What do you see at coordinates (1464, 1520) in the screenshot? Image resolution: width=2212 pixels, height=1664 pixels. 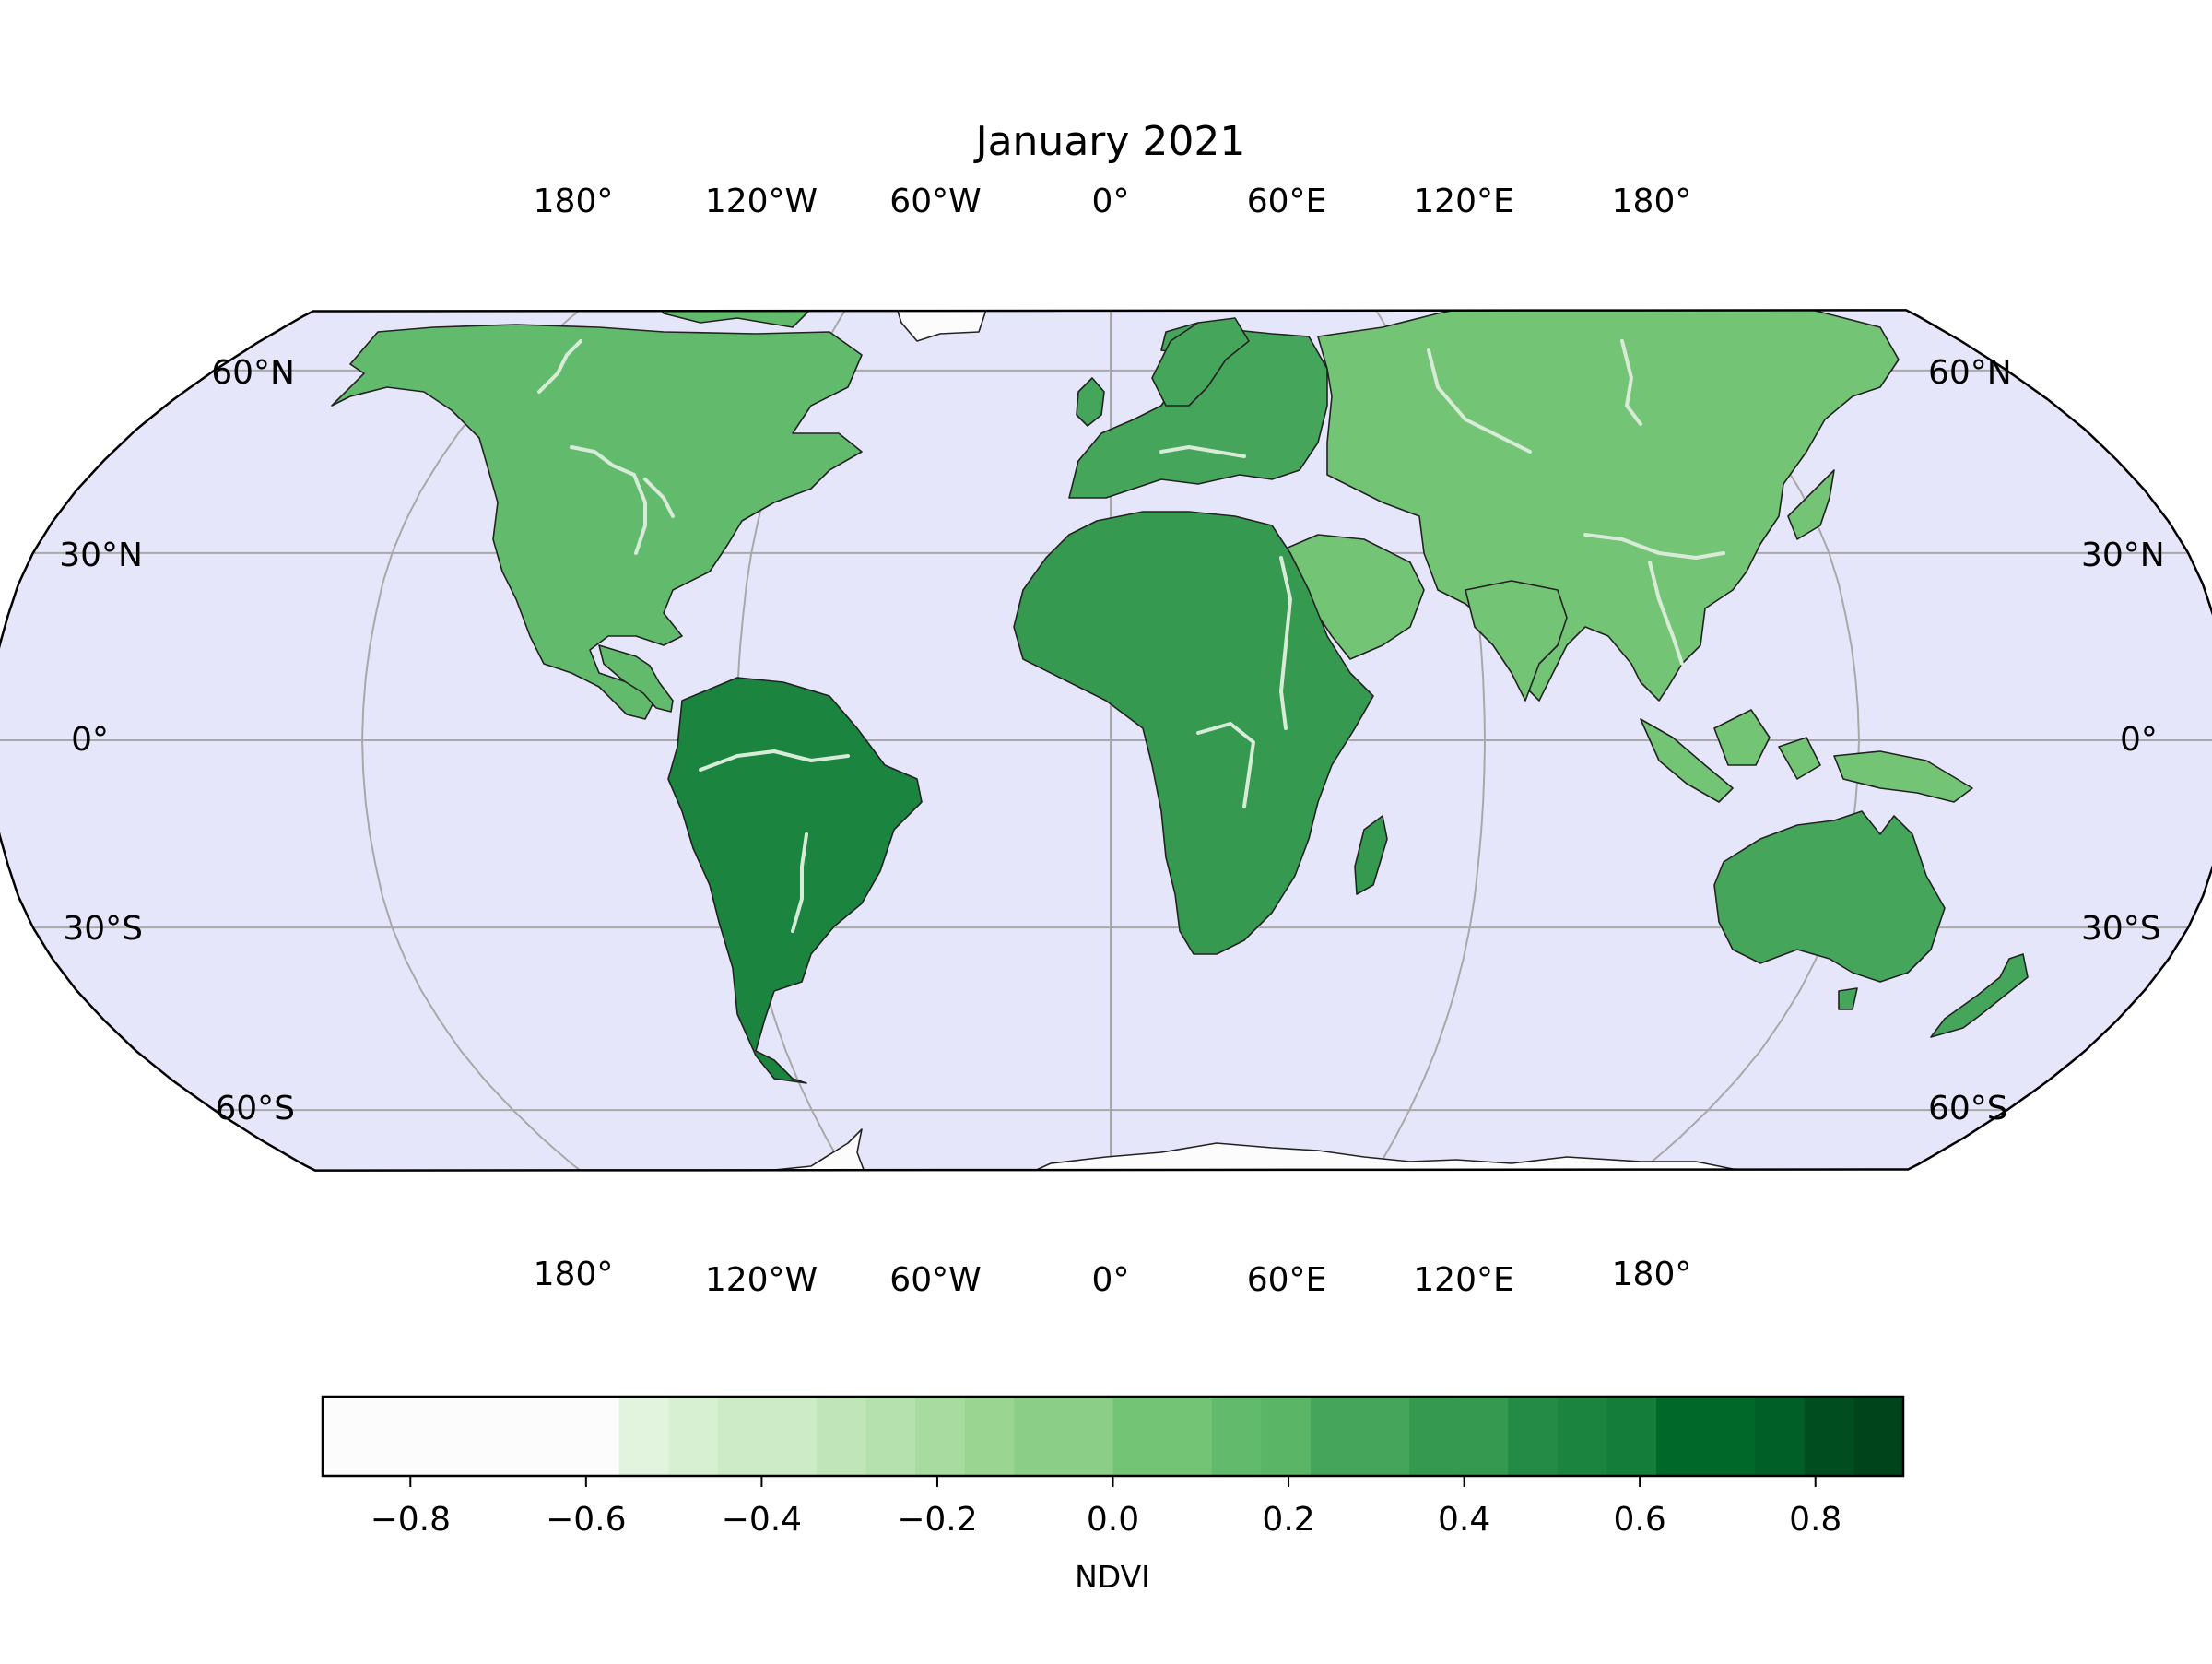 I see `colorbar-tick-label: 0.4` at bounding box center [1464, 1520].